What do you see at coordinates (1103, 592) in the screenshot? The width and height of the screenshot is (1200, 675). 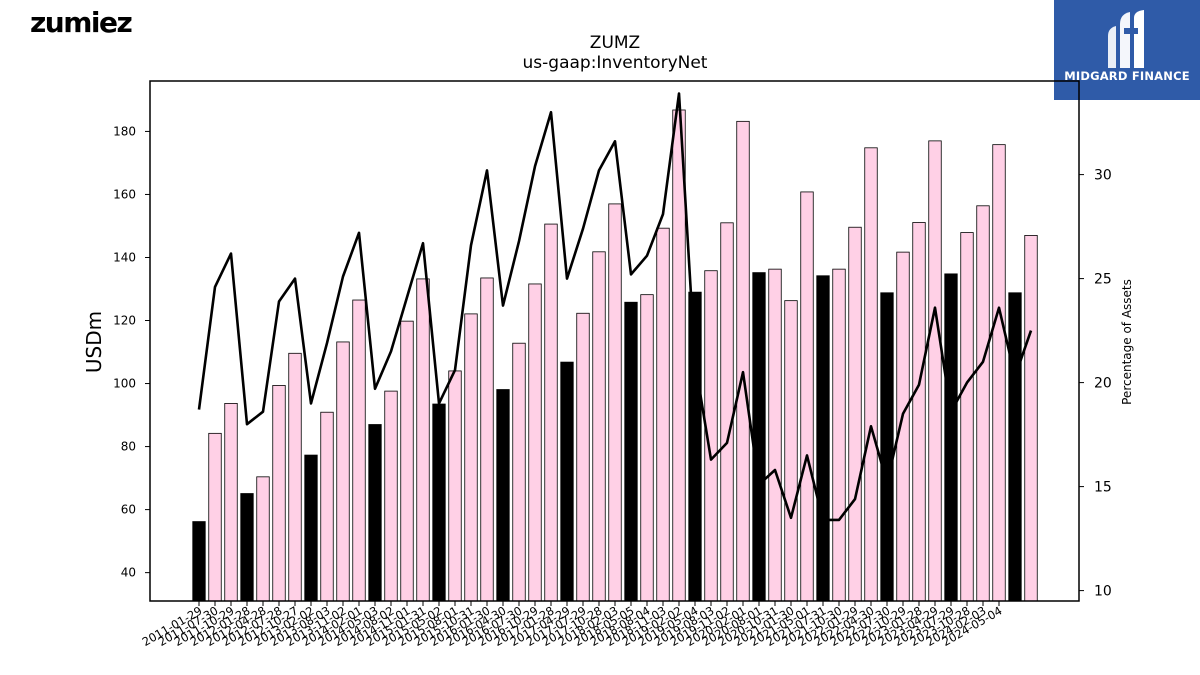 I see `y2-tick-label: 10` at bounding box center [1103, 592].